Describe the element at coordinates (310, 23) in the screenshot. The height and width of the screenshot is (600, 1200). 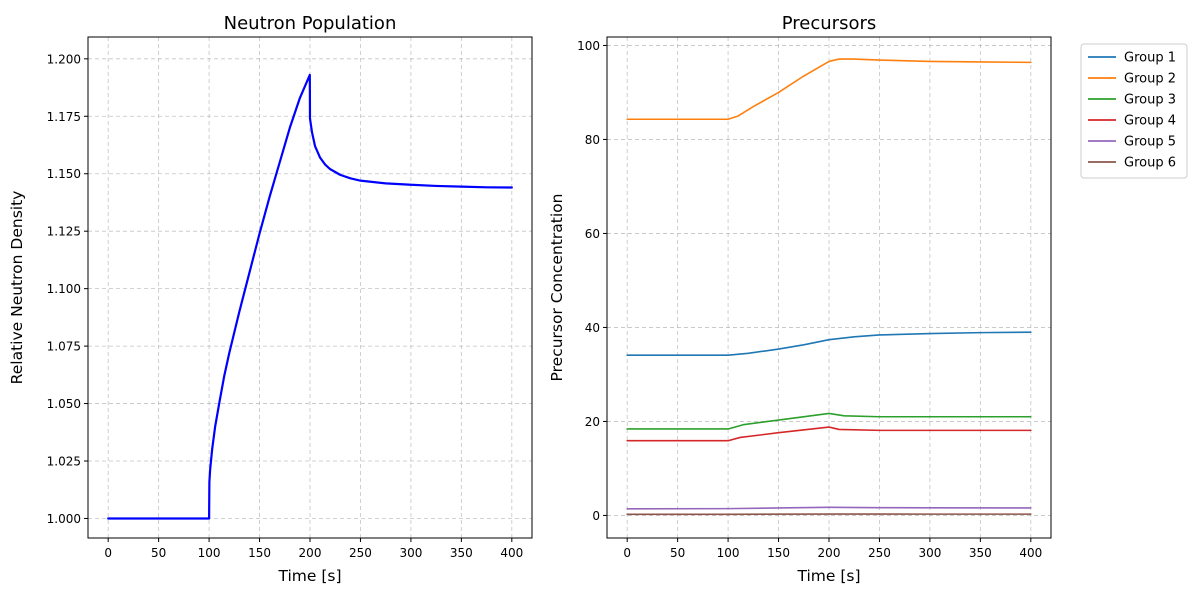
I see `neutron-chart-title: Neutron Population` at that location.